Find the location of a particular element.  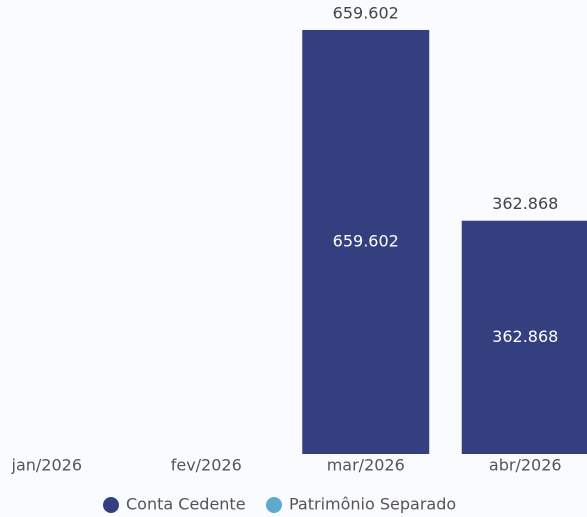

value-label: 362.868 is located at coordinates (525, 336).